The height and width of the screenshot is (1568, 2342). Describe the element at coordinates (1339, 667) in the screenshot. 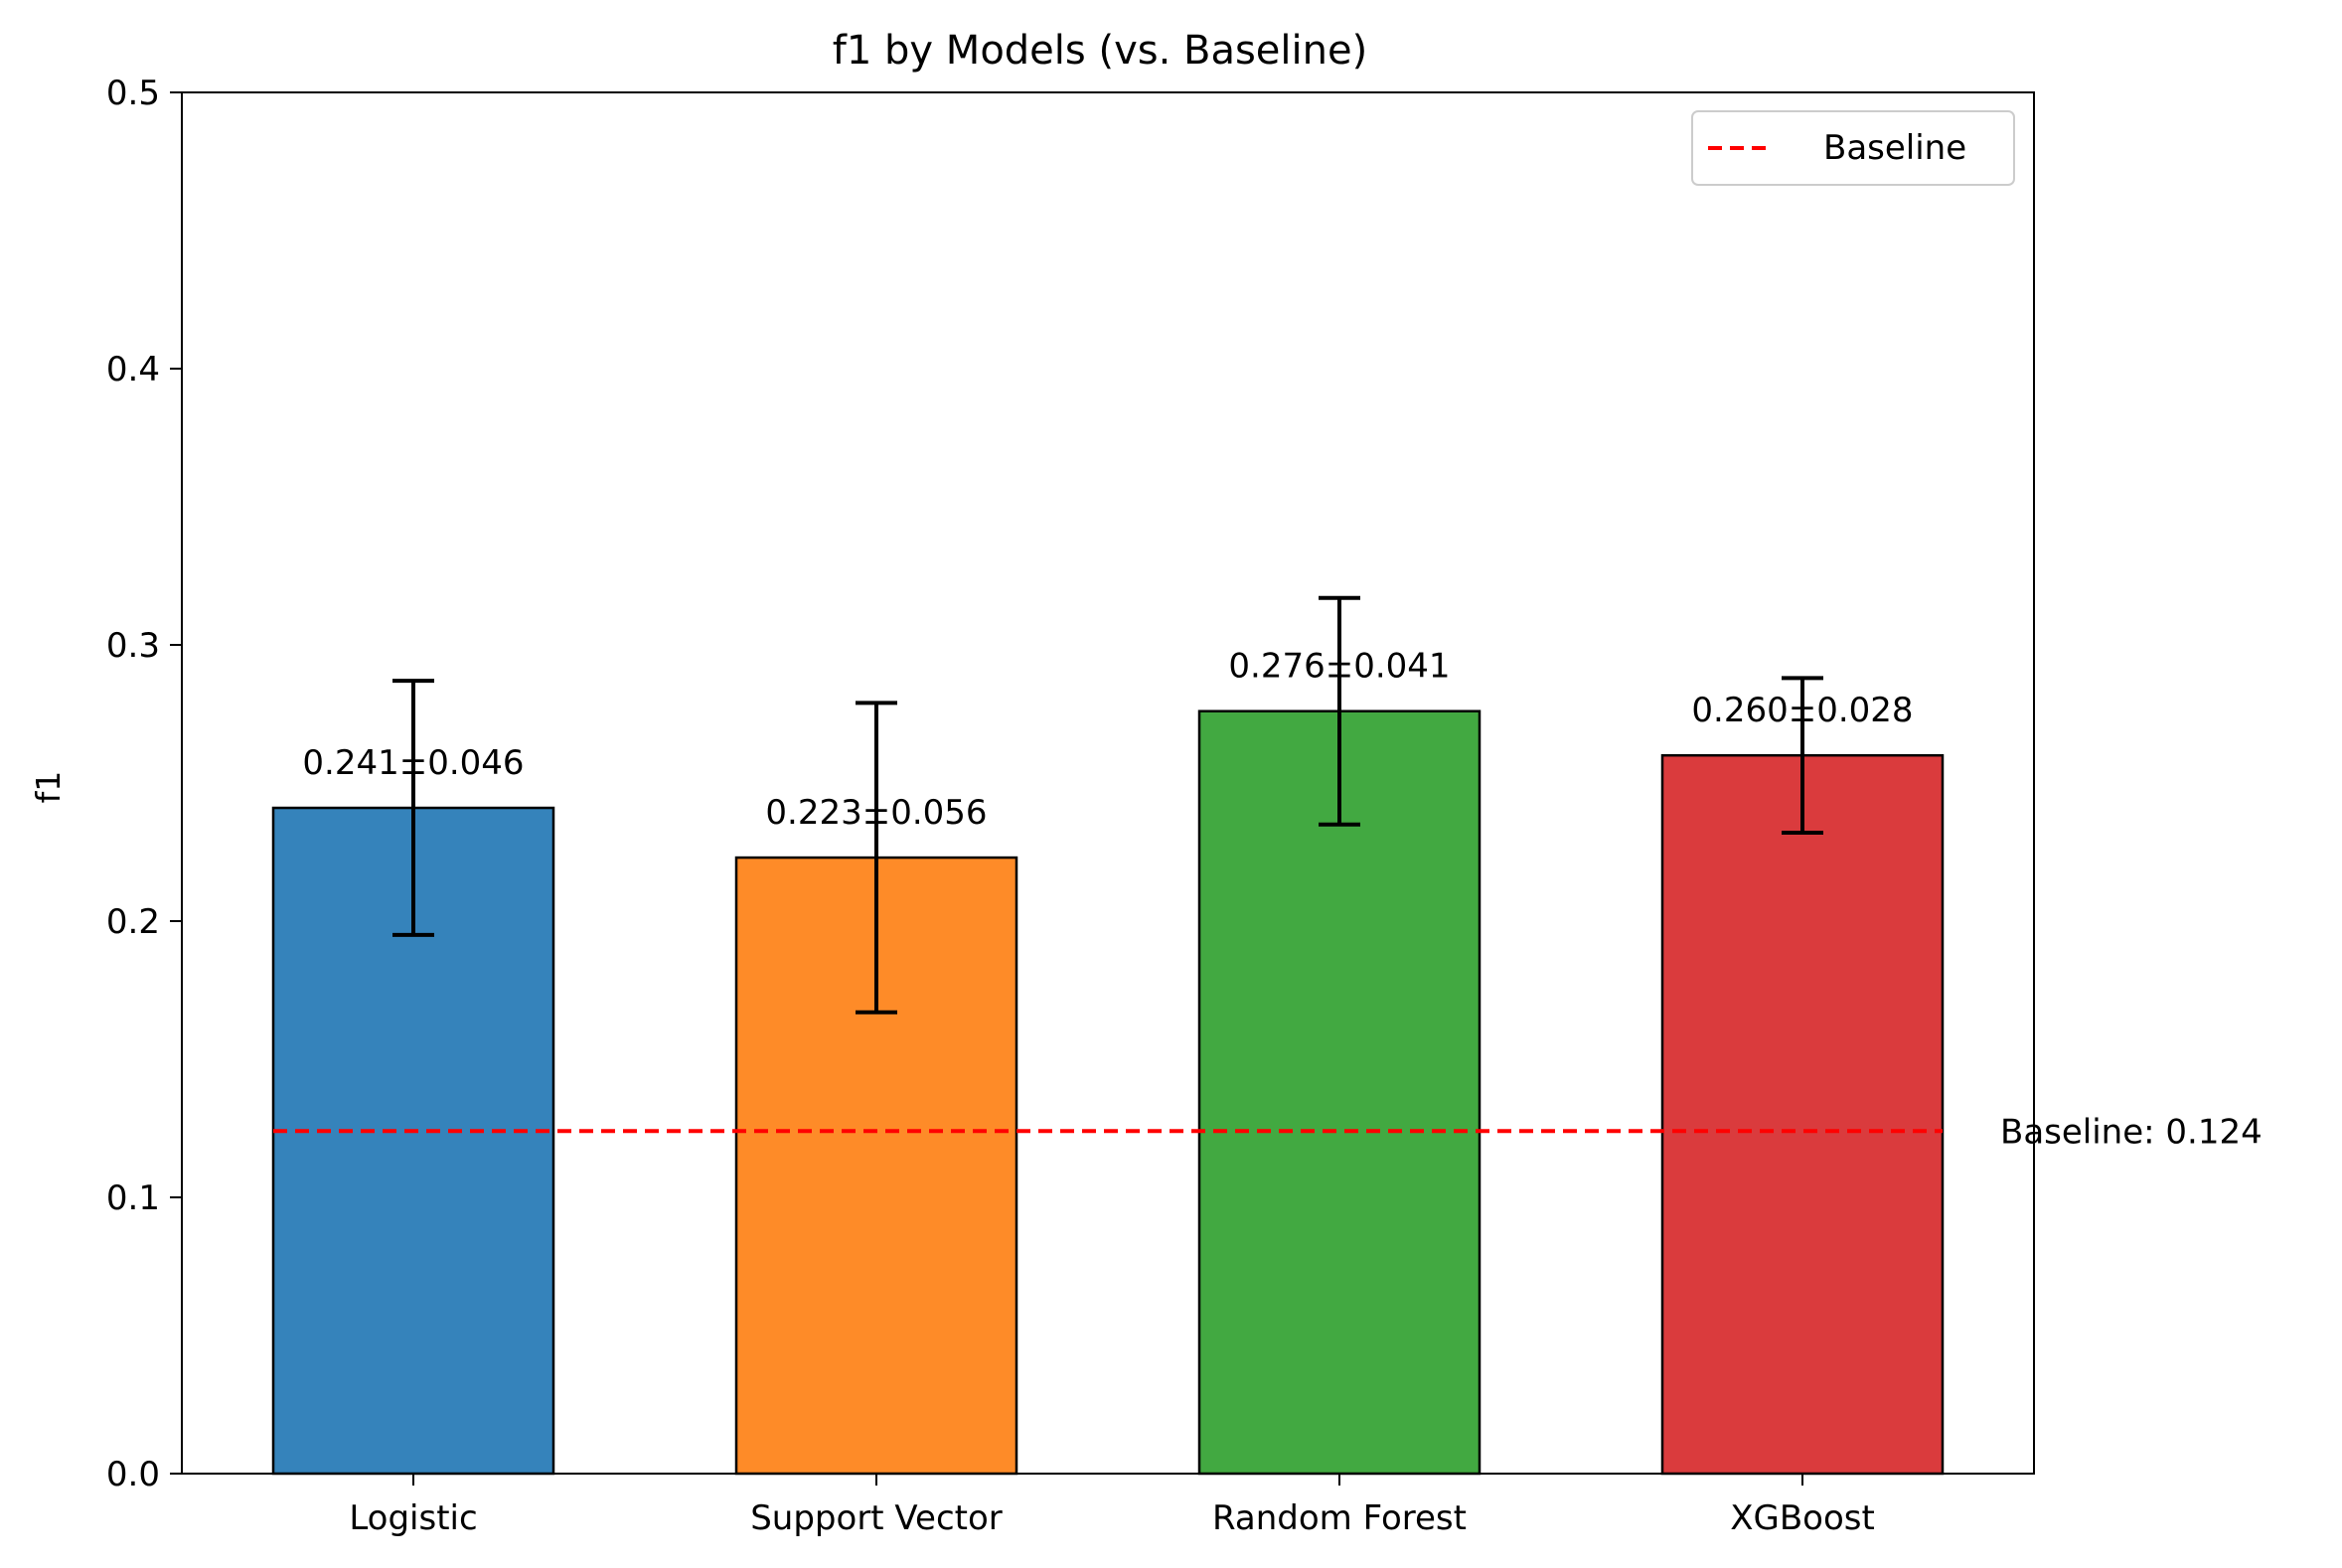

I see `value-label-2: 0.276±0.041` at that location.